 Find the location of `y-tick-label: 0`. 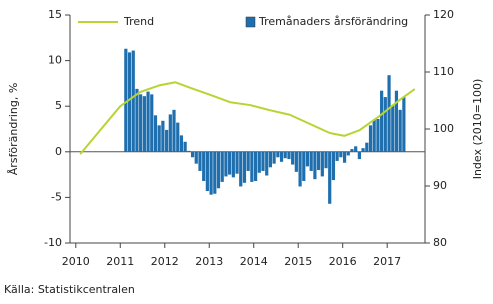

y-tick-label: 0 is located at coordinates (58, 151).